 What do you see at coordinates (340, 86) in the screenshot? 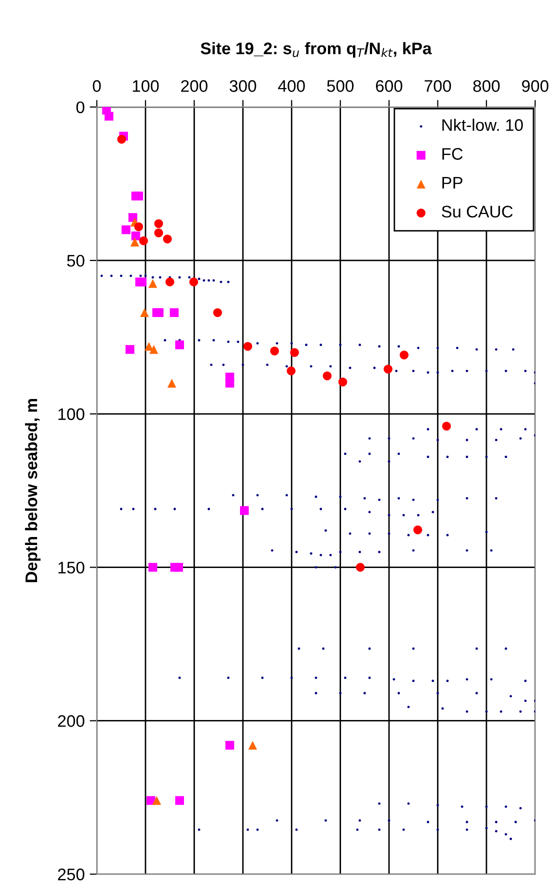
I see `x-tick-label: 500` at bounding box center [340, 86].